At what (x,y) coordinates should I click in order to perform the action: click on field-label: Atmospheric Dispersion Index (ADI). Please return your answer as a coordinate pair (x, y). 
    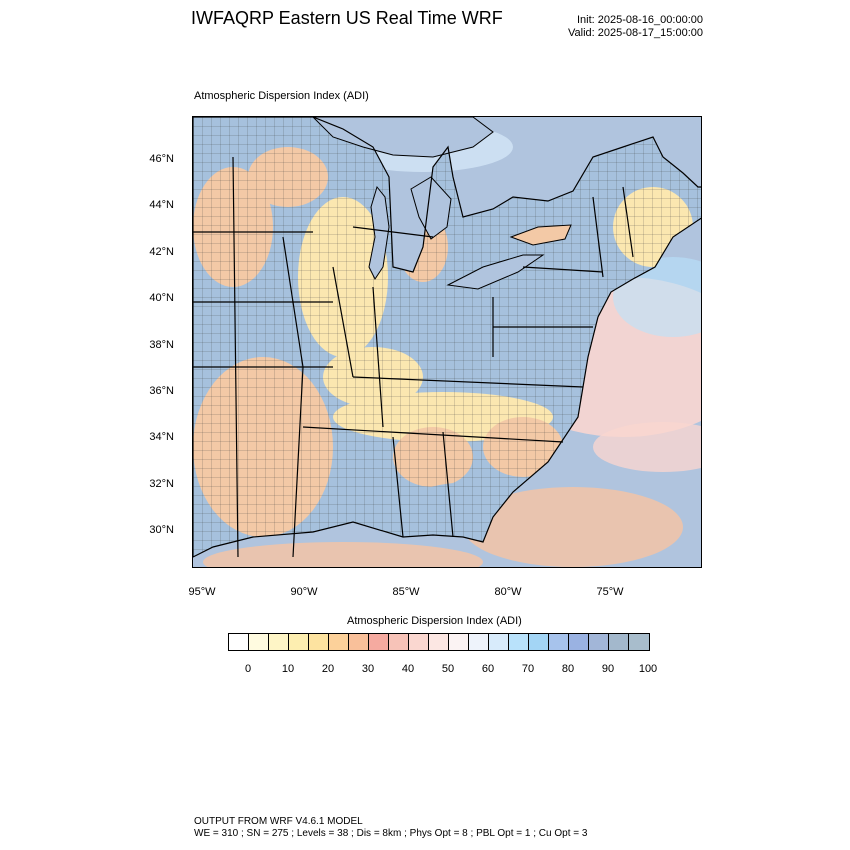
    Looking at the image, I should click on (281, 96).